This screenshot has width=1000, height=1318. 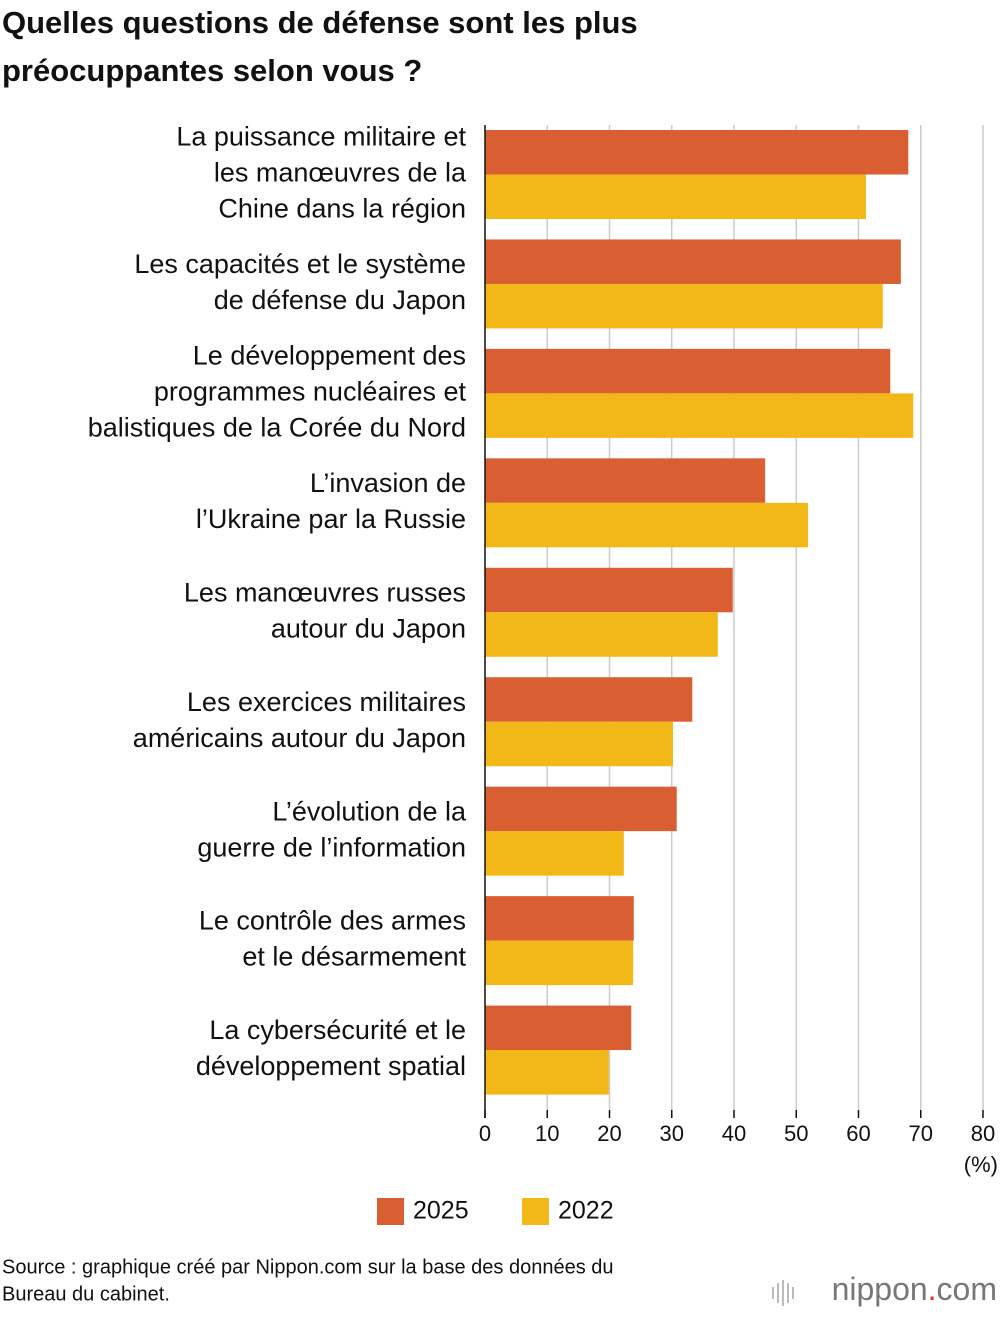 I want to click on category-label: Les capacités et le système, so click(x=300, y=264).